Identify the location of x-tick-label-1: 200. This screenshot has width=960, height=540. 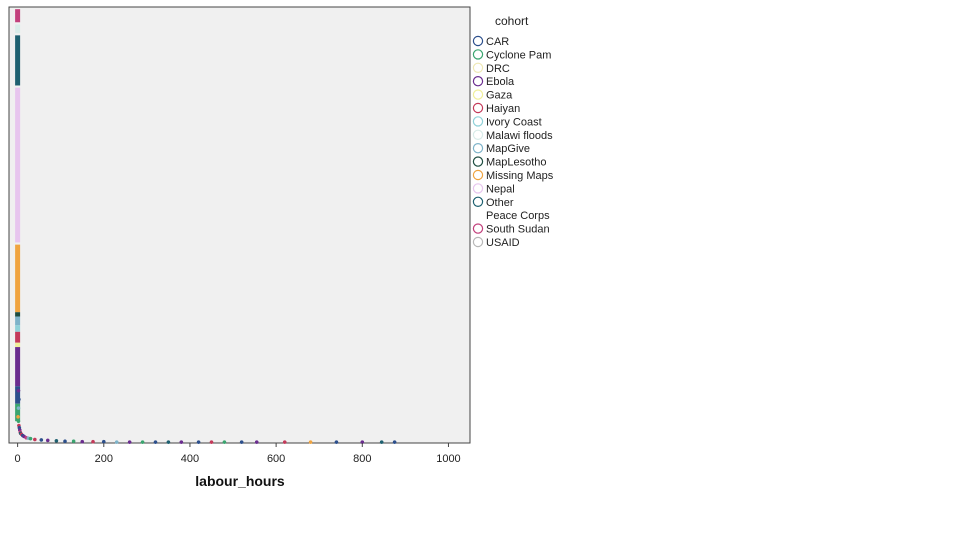
(104, 459).